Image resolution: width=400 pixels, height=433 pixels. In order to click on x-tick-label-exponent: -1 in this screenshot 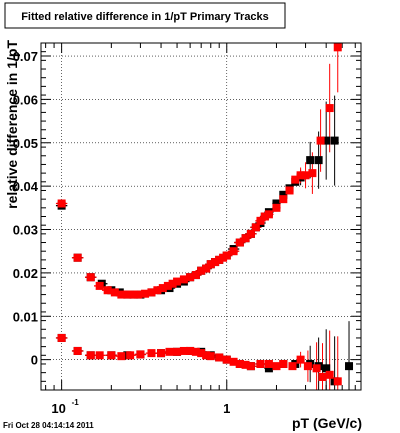, I will do `click(76, 402)`.